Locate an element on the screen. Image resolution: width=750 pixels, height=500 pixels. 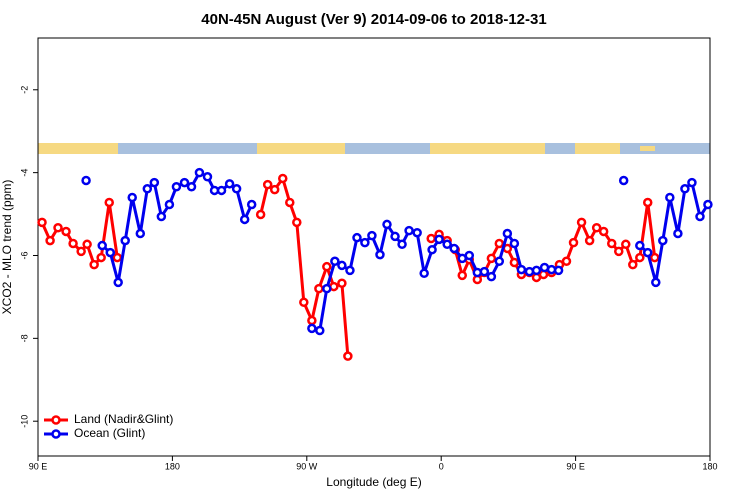
y-axis-label: XCO2 - MLO trend (ppm) is located at coordinates (7, 247).